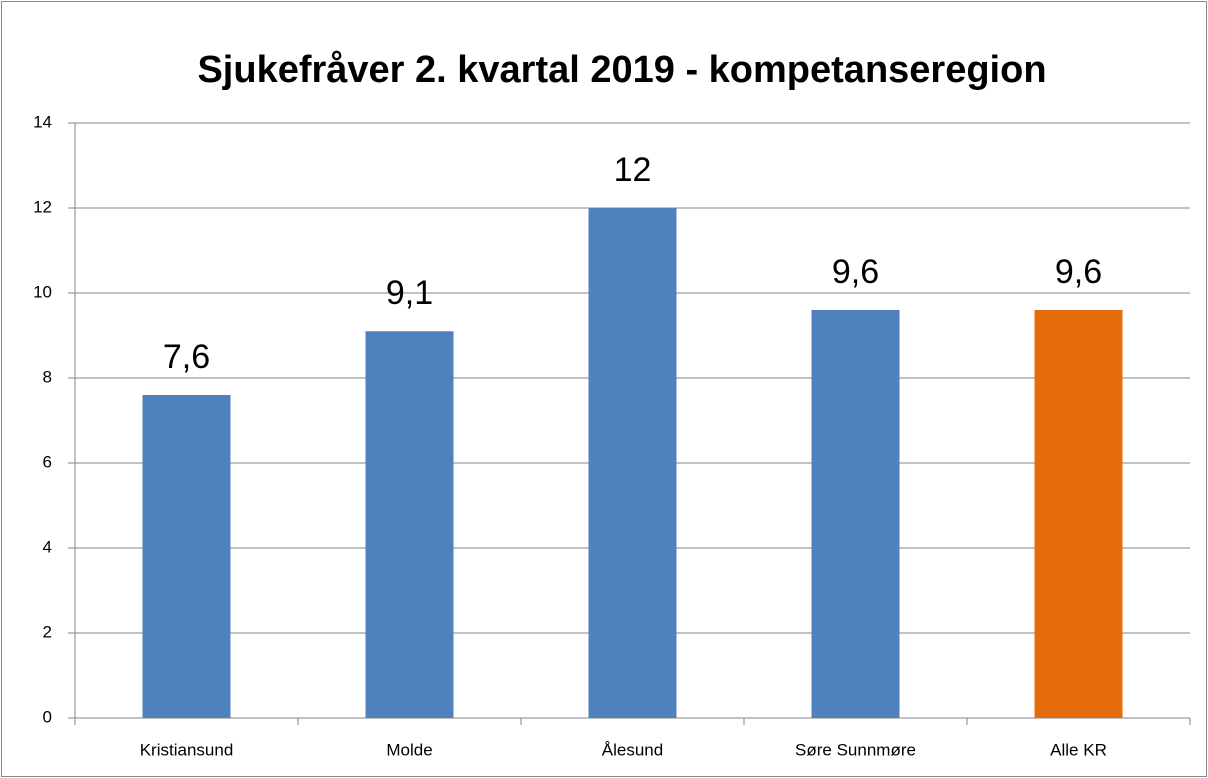  I want to click on x-tick-label: Molde, so click(409, 749).